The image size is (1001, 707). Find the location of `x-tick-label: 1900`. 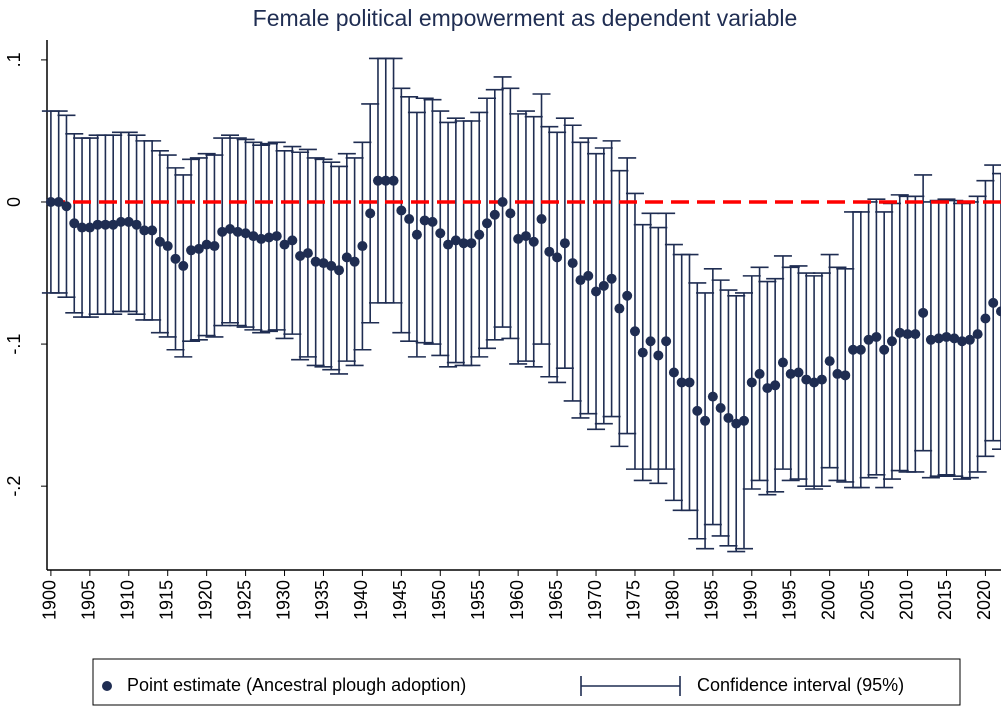

x-tick-label: 1900 is located at coordinates (50, 600).